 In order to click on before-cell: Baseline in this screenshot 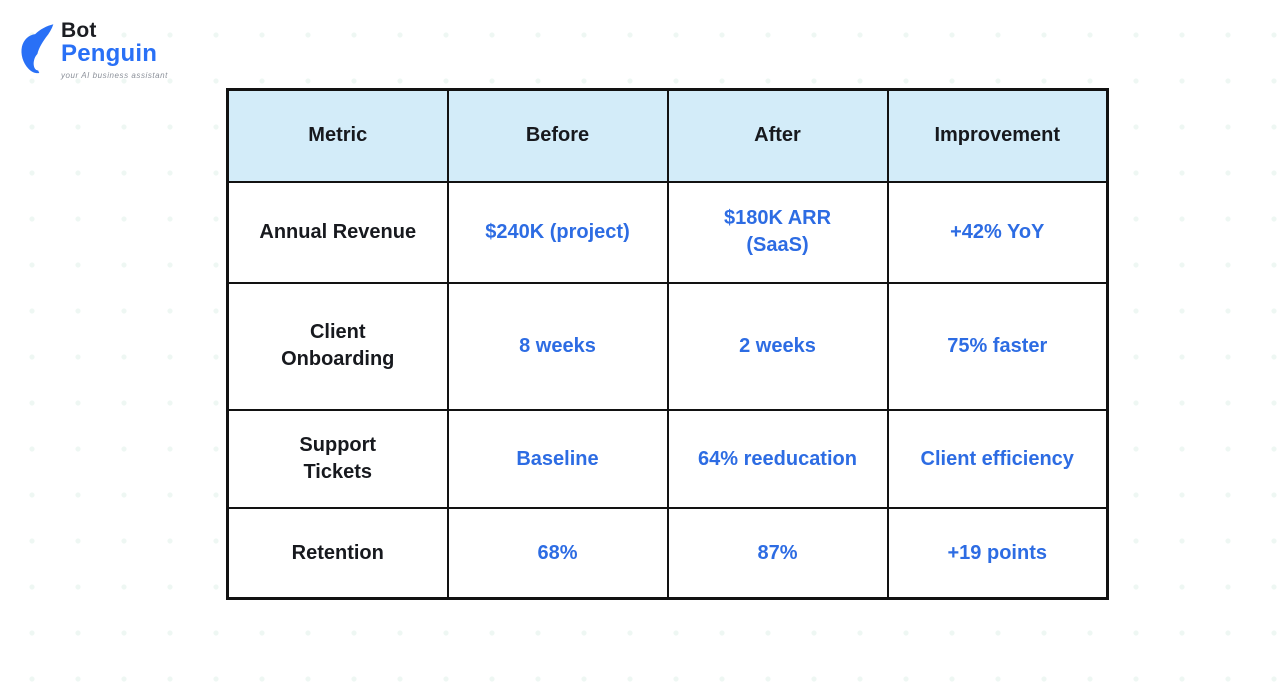, I will do `click(557, 459)`.